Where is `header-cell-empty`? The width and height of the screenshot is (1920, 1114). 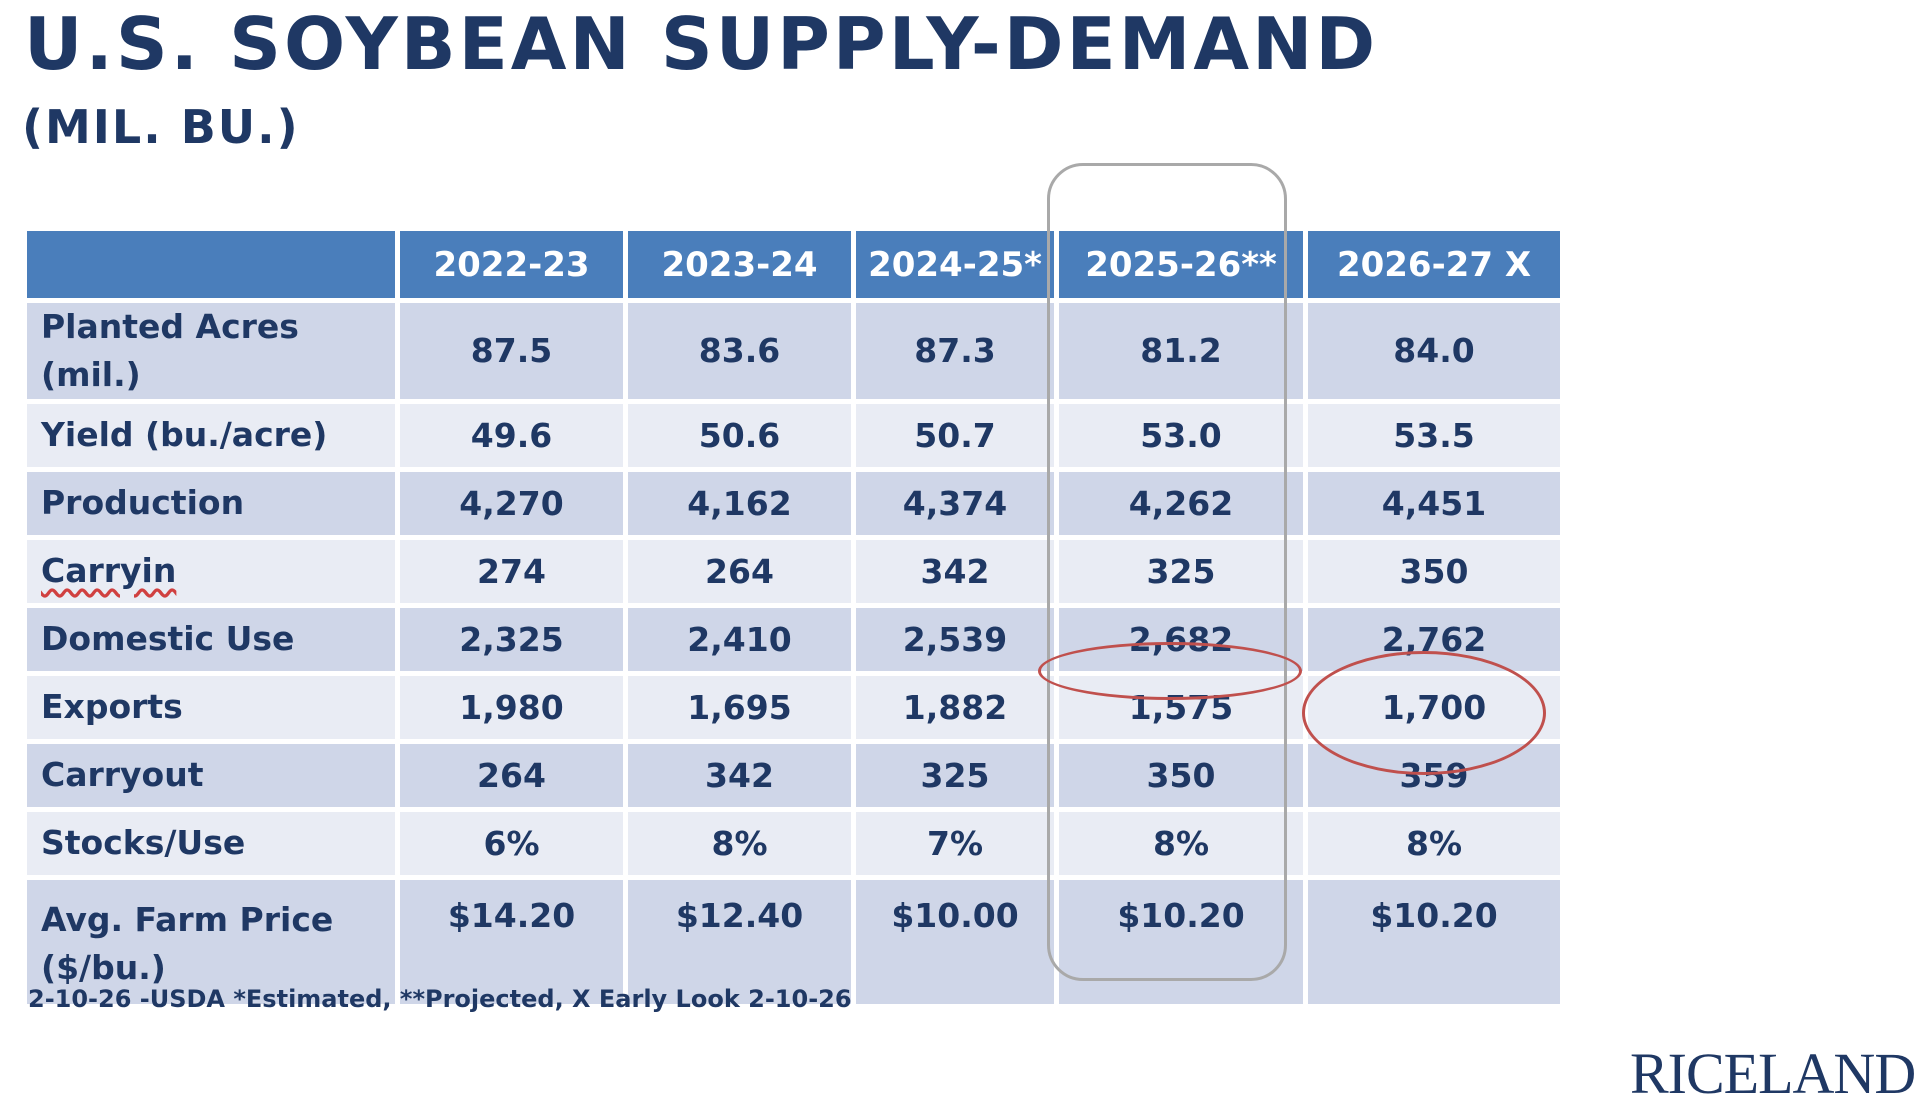 header-cell-empty is located at coordinates (211, 264).